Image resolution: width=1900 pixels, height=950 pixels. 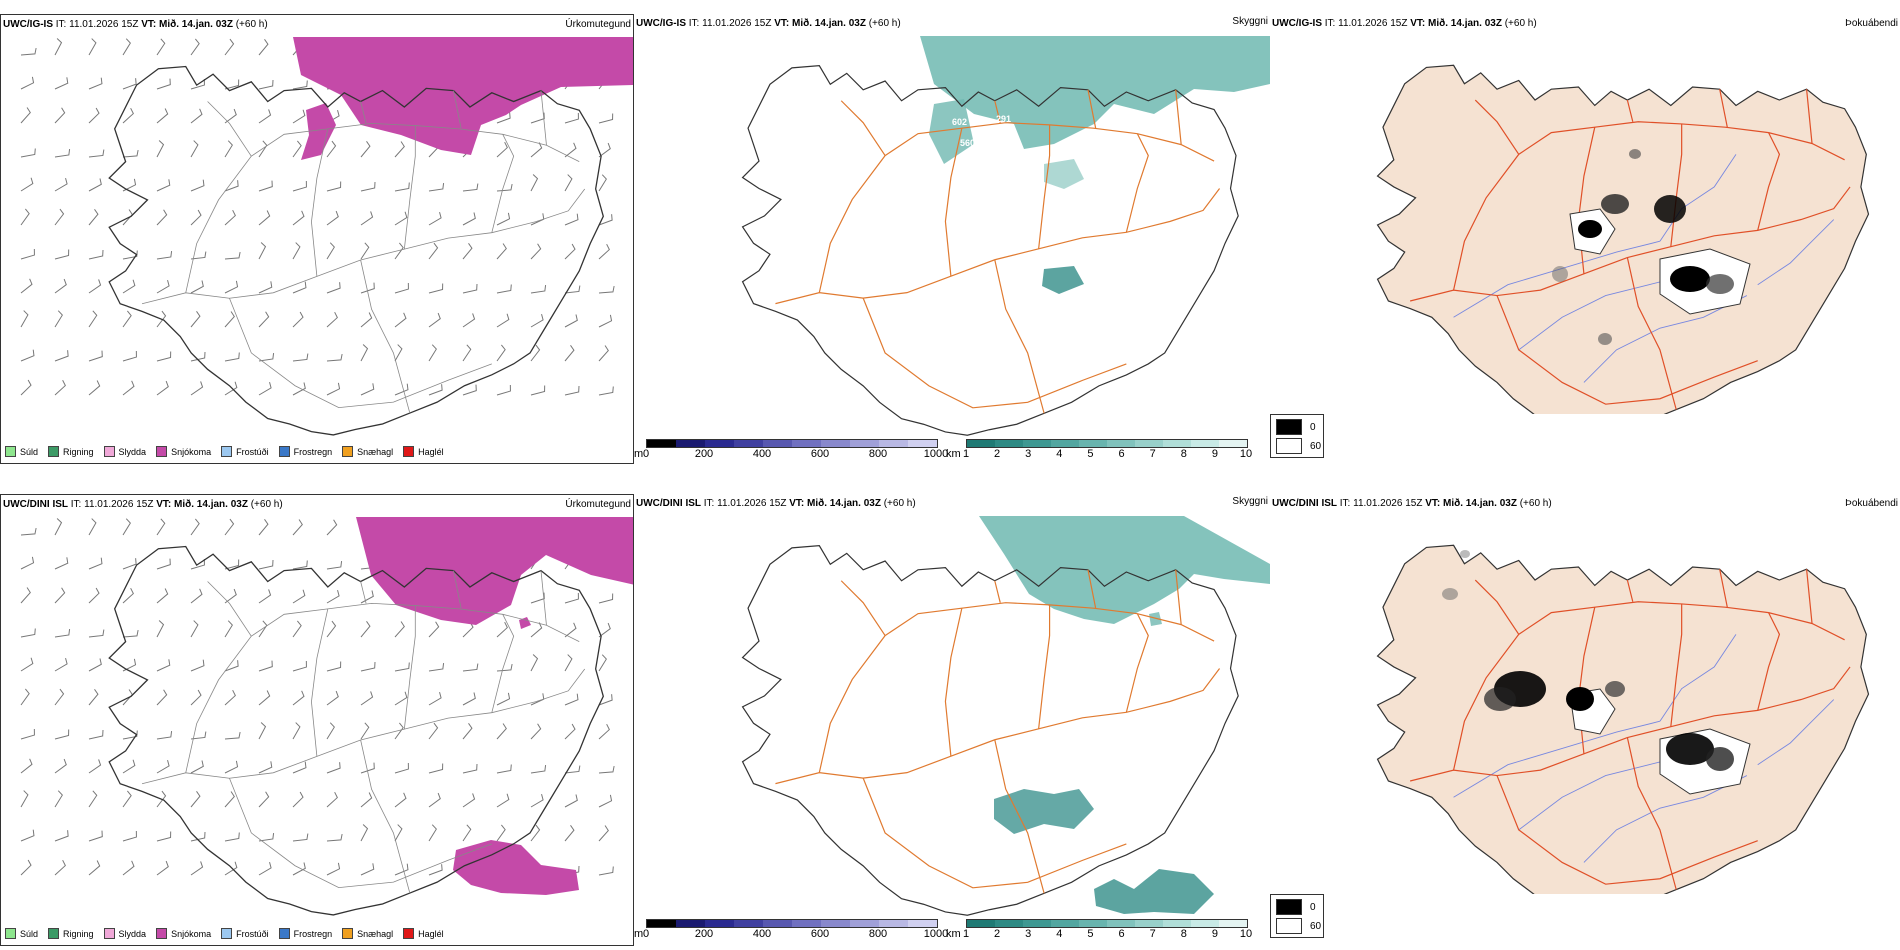 I want to click on legend-item: Haglél, so click(x=423, y=451).